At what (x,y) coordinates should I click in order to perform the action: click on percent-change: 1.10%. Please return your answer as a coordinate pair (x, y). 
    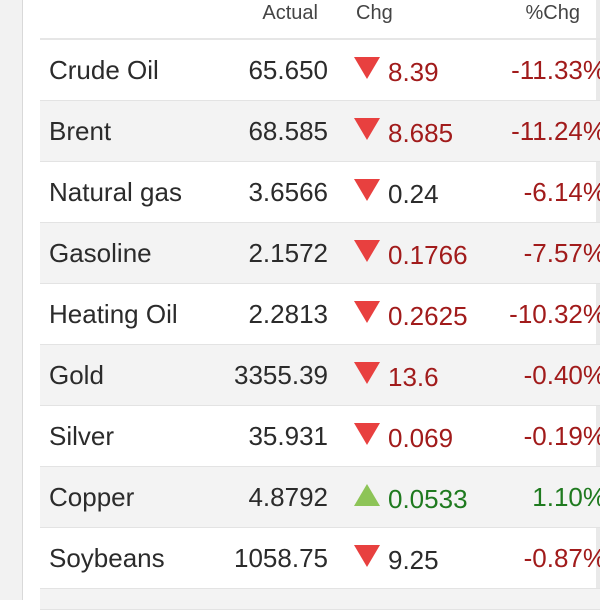
    Looking at the image, I should click on (566, 497).